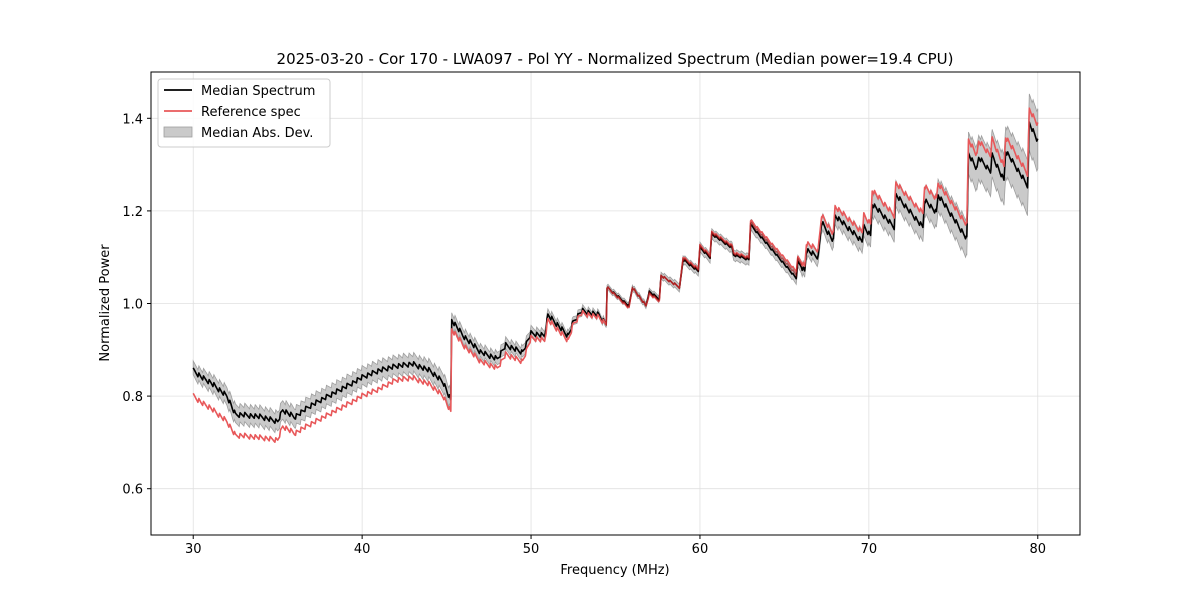 The width and height of the screenshot is (1200, 600). I want to click on x-axis-label: Frequency (MHz), so click(614, 570).